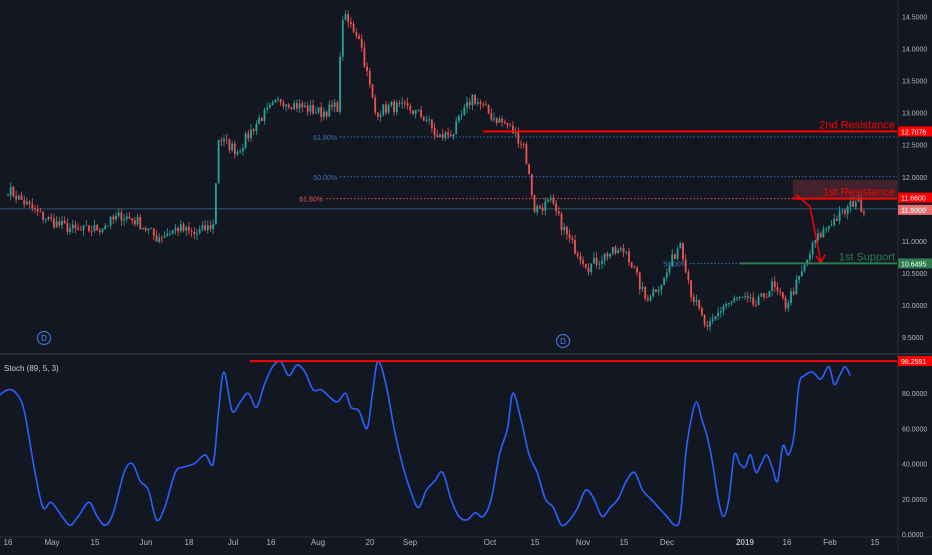 The height and width of the screenshot is (555, 932). Describe the element at coordinates (31, 368) in the screenshot. I see `stoch-title: Stoch (89, 5, 3)` at that location.